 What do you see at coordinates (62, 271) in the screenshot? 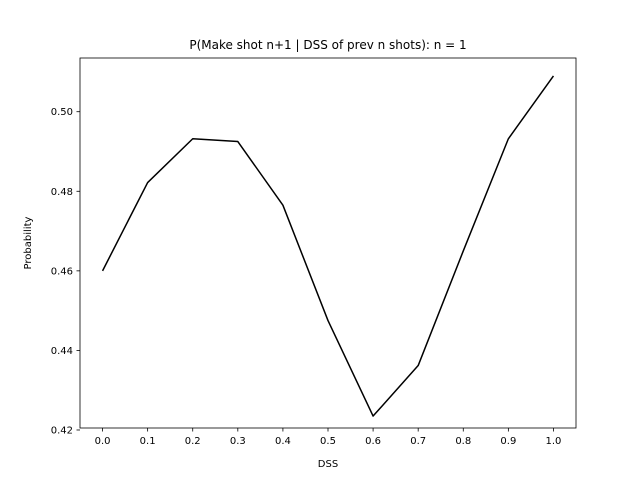
I see `y-tick-label: 0.46` at bounding box center [62, 271].